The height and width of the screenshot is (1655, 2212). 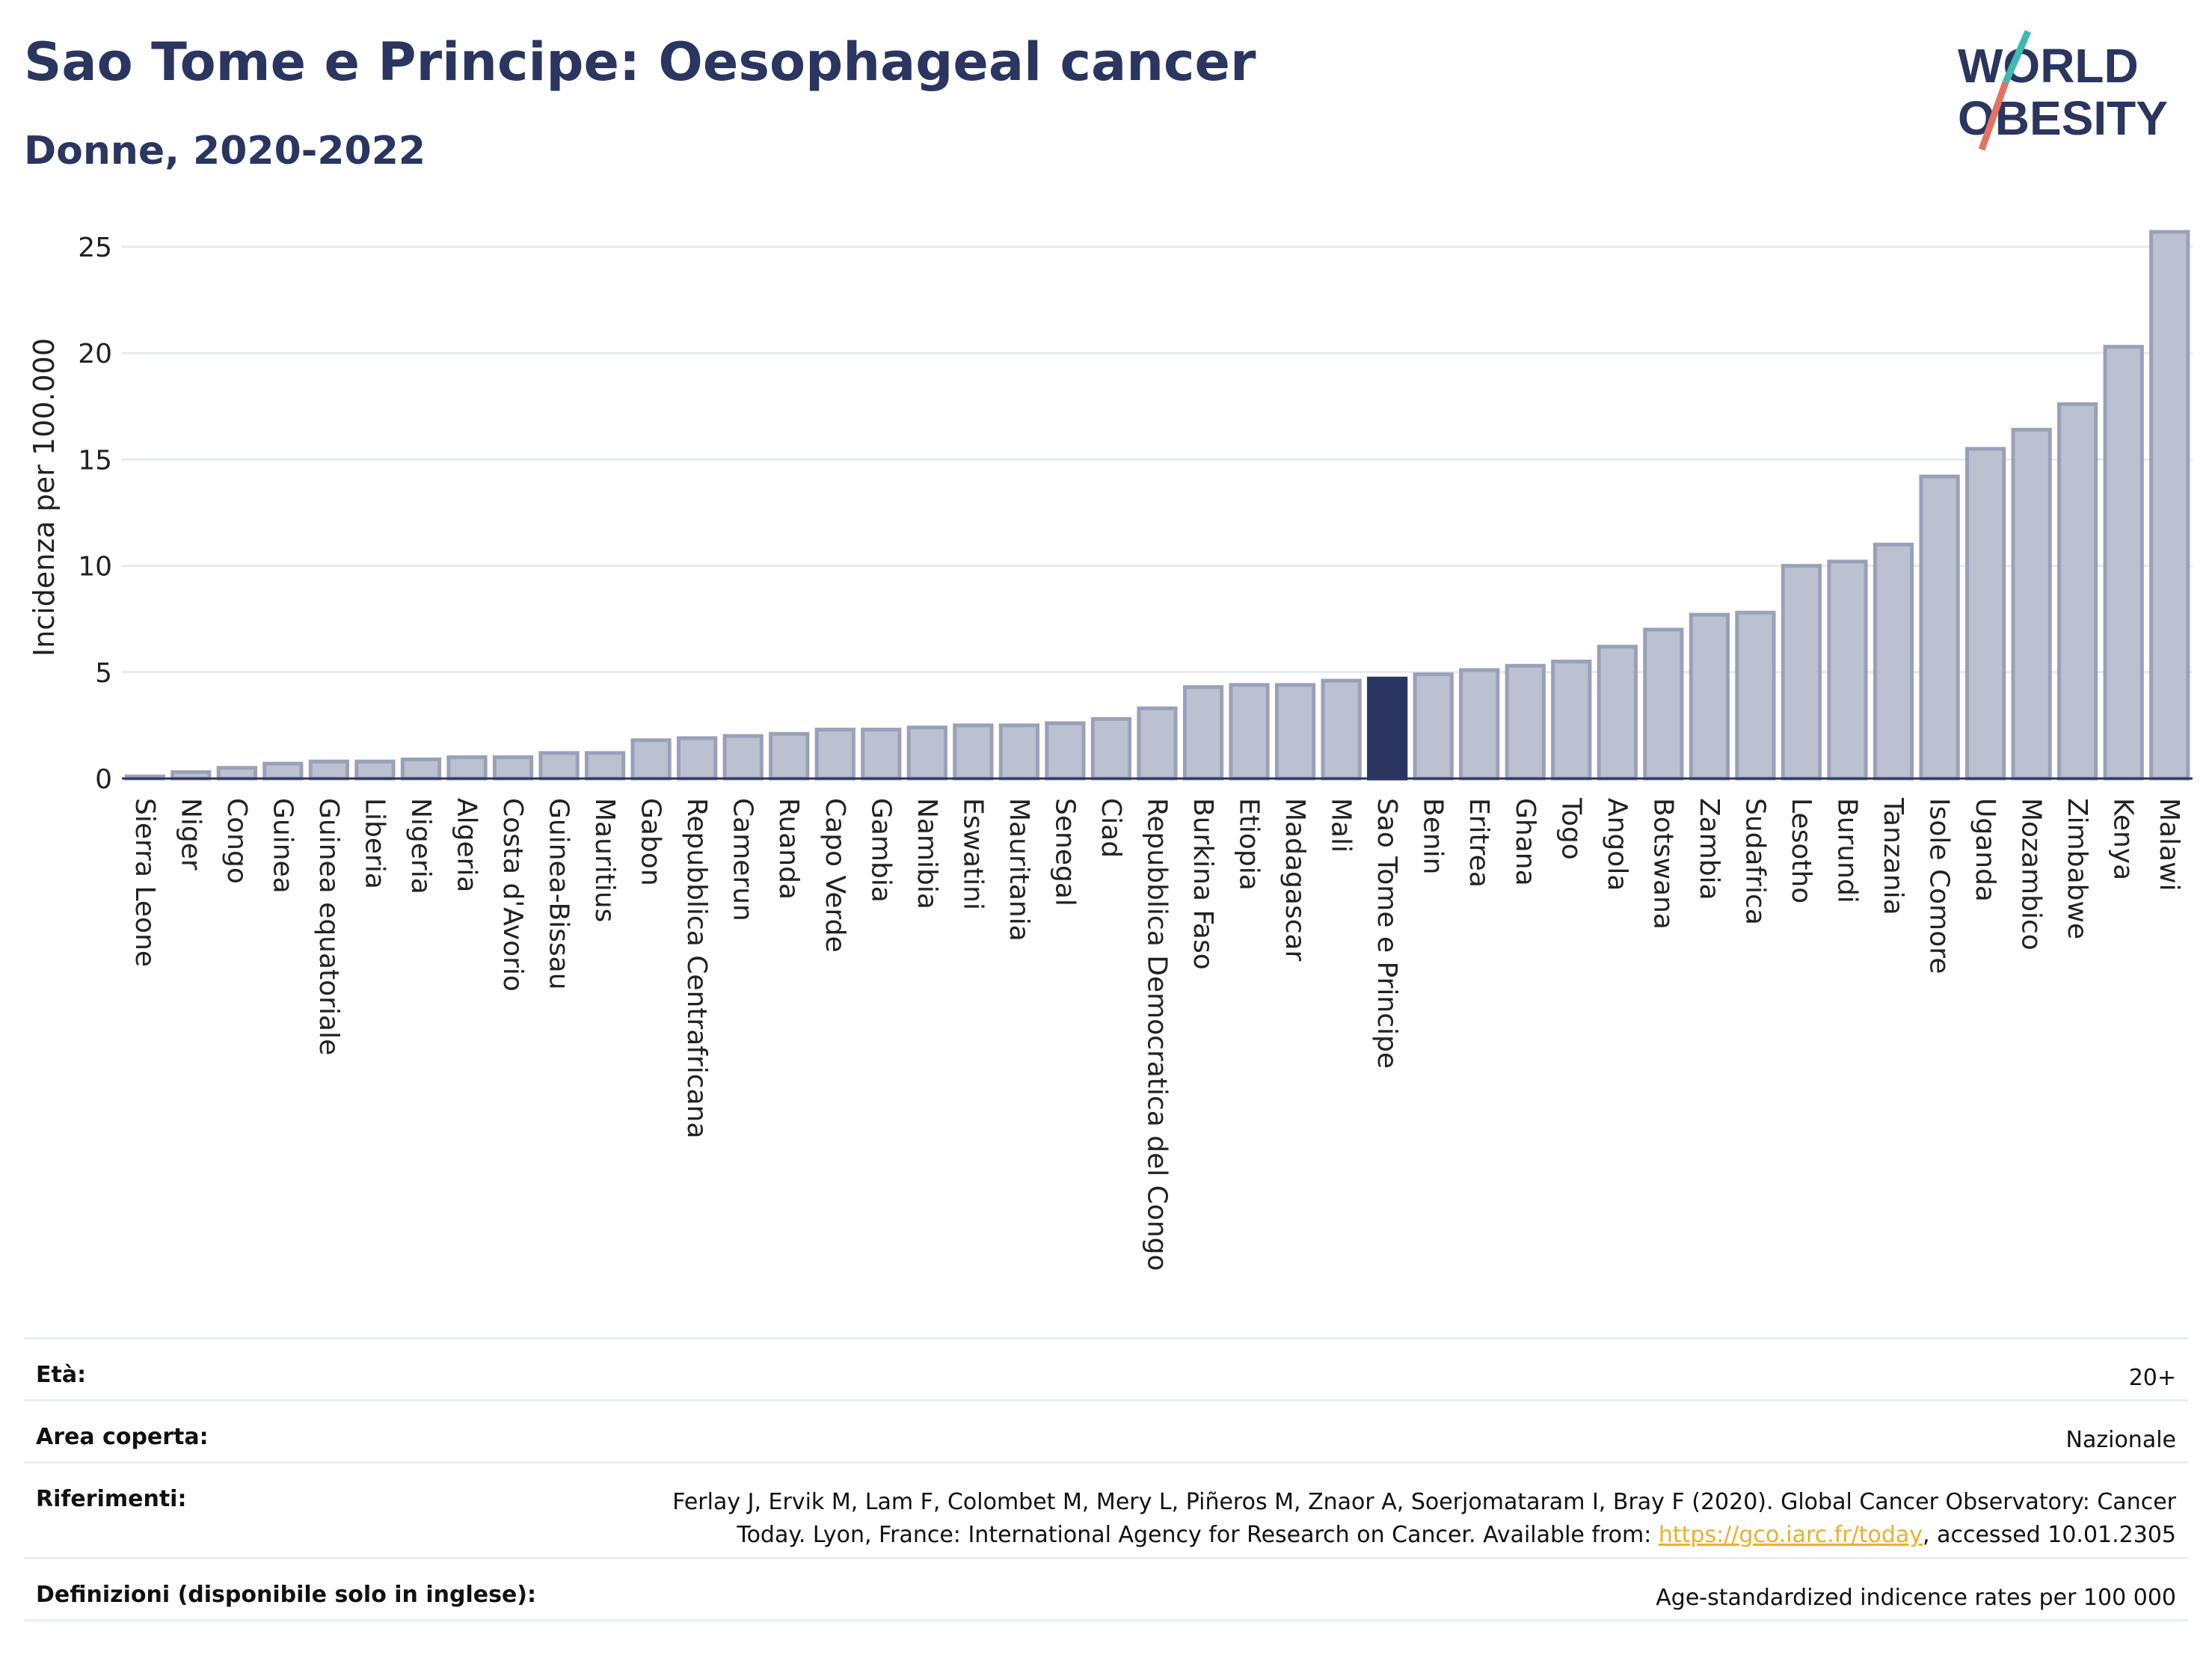 I want to click on x-tick-label: Burundi, so click(x=1848, y=850).